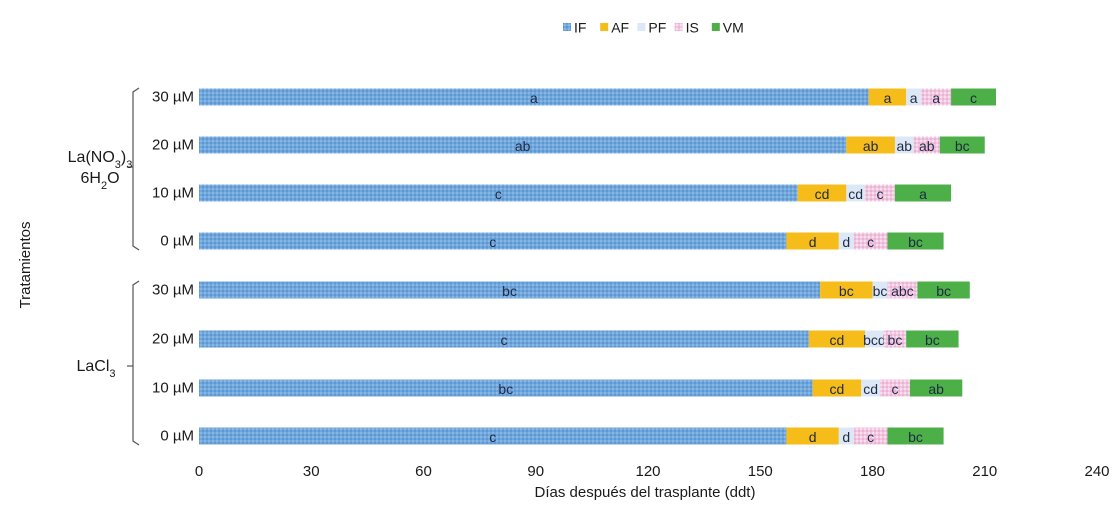 Image resolution: width=1115 pixels, height=506 pixels. Describe the element at coordinates (604, 27) in the screenshot. I see `legend-swatch-af` at that location.